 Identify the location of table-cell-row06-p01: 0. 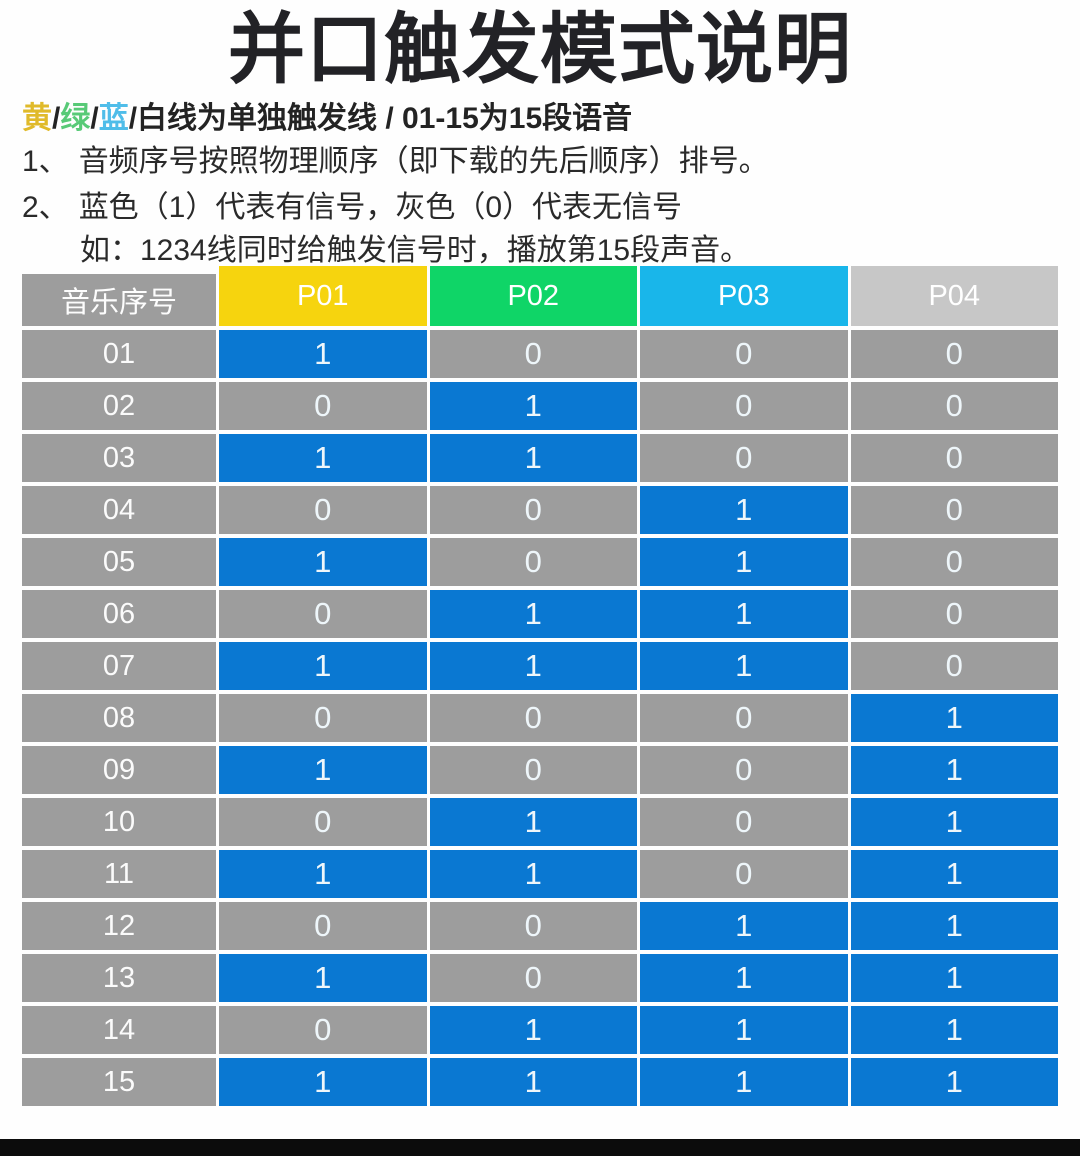
(323, 614).